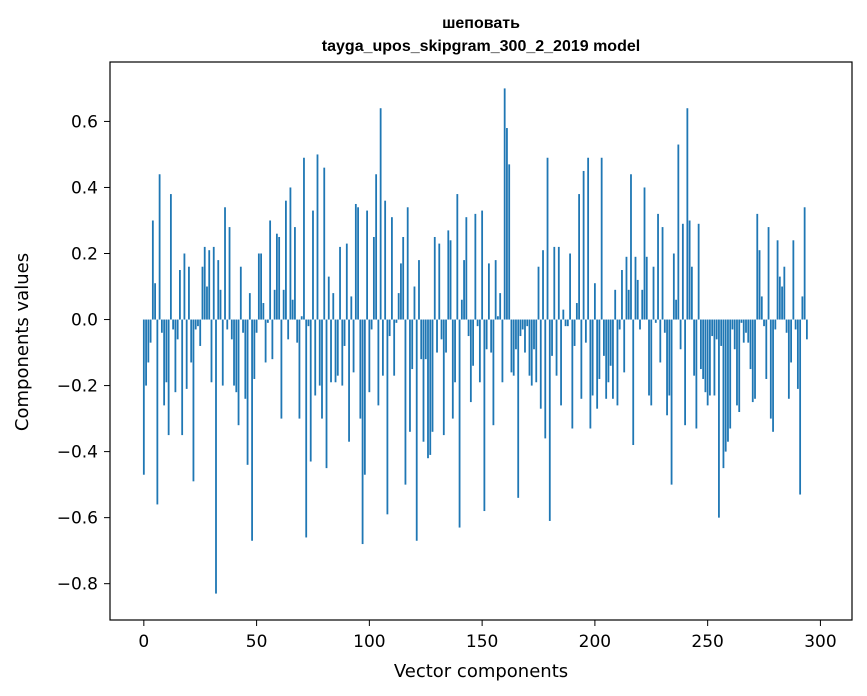 This screenshot has width=867, height=696. Describe the element at coordinates (77, 519) in the screenshot. I see `y-tick-label: −0.6` at that location.